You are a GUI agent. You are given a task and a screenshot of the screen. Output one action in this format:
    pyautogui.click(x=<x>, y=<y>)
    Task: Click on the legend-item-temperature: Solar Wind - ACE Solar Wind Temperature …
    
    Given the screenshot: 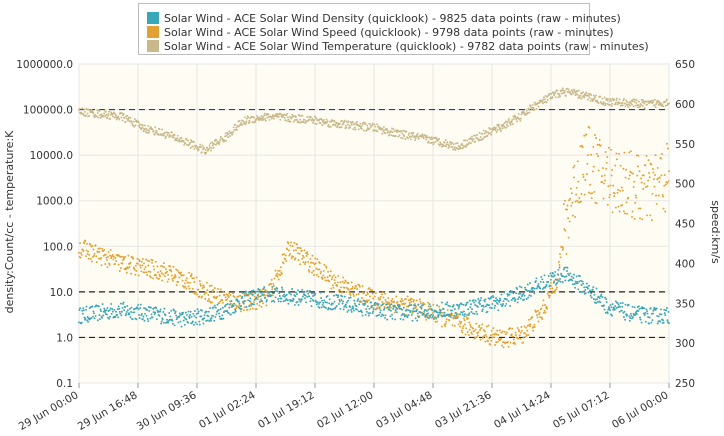 What is the action you would take?
    pyautogui.click(x=398, y=46)
    